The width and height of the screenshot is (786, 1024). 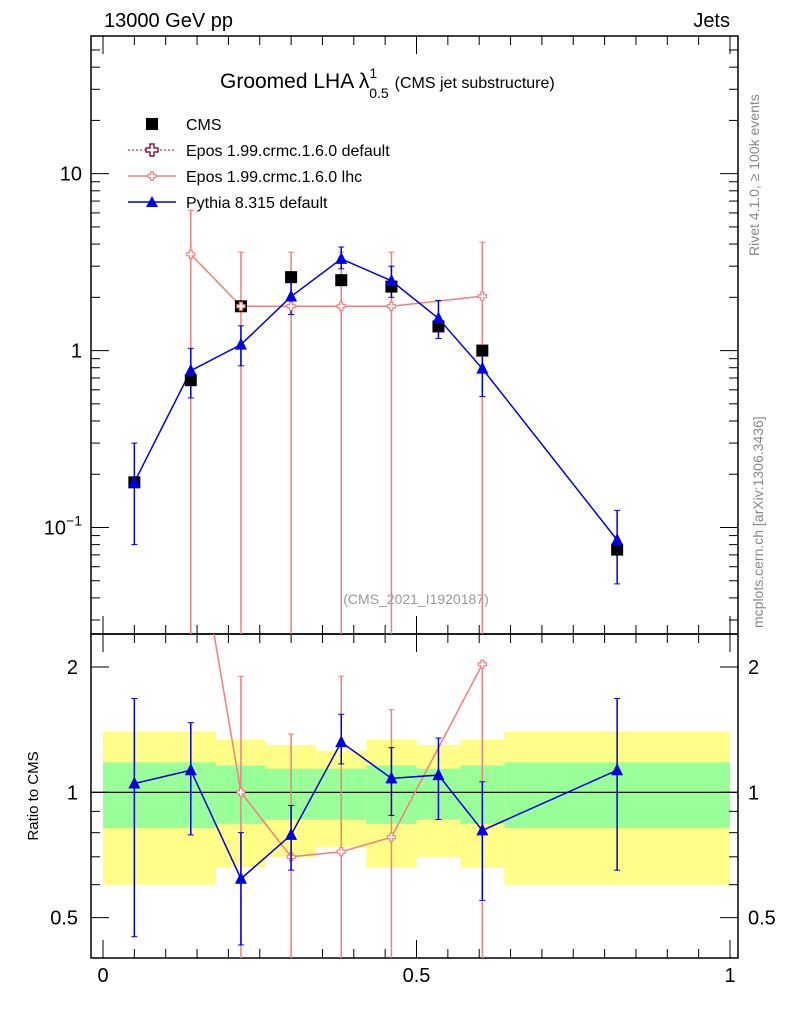 I want to click on y-tick-label: 10, so click(x=71, y=175).